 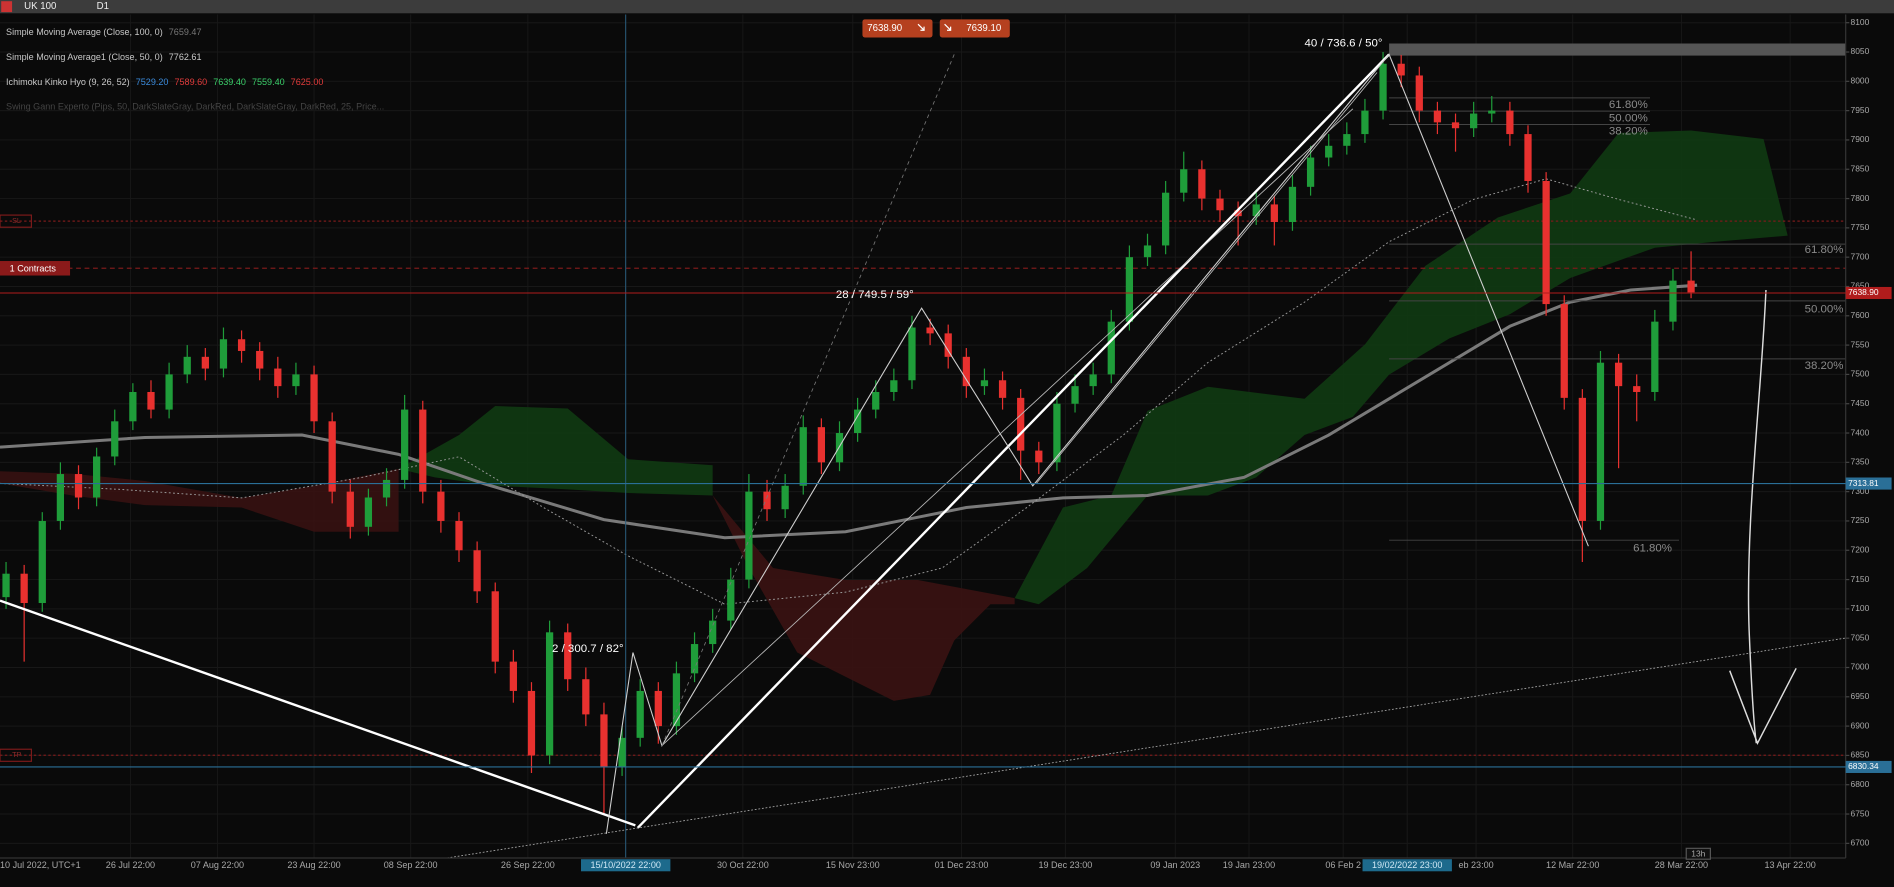 I want to click on fib-levels, so click(x=1617, y=319).